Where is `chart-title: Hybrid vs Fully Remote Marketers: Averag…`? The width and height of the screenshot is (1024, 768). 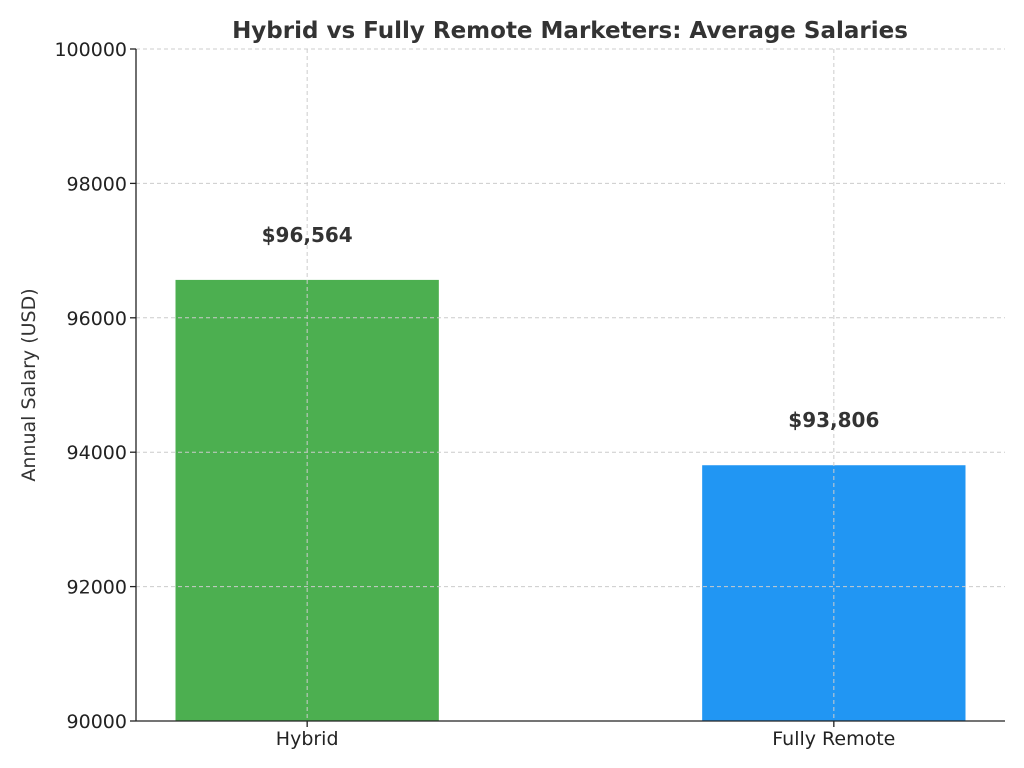
chart-title: Hybrid vs Fully Remote Marketers: Averag… is located at coordinates (570, 31).